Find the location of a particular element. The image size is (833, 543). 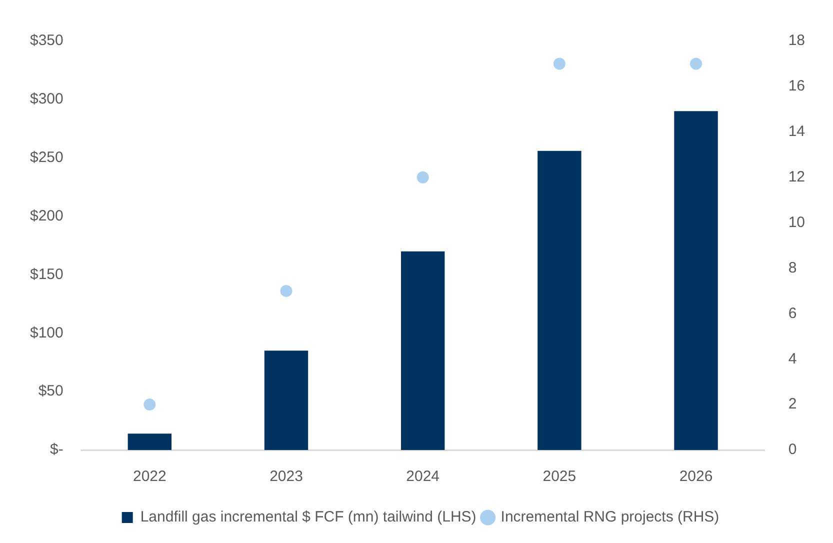

y2-tick-label: 2 is located at coordinates (792, 404).